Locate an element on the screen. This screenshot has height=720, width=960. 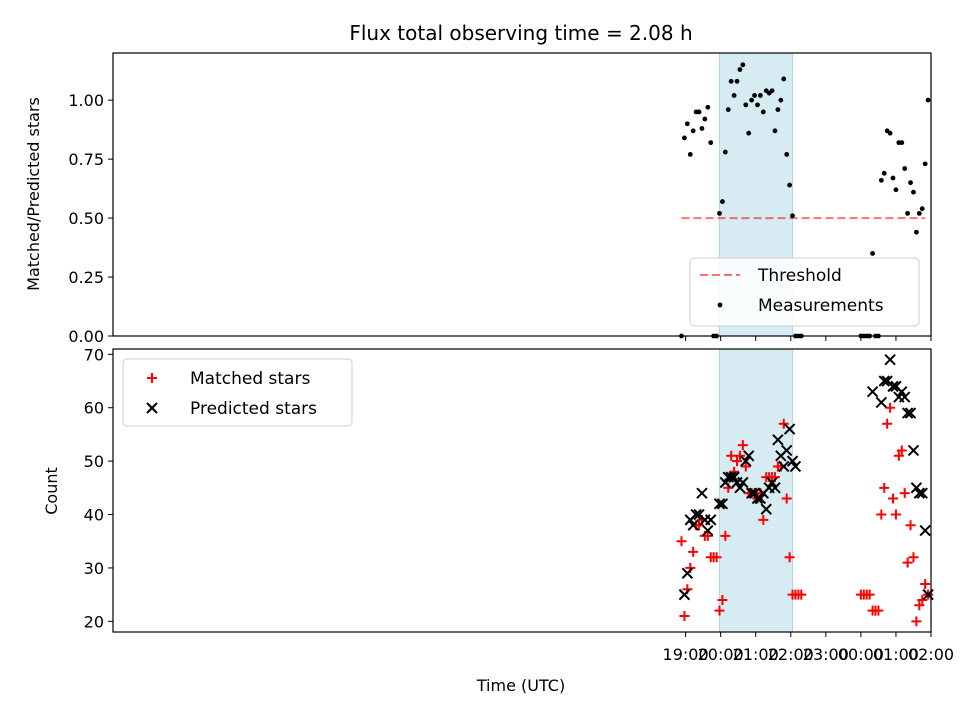
ratio-y-tick-label: 1.00 is located at coordinates (86, 100).